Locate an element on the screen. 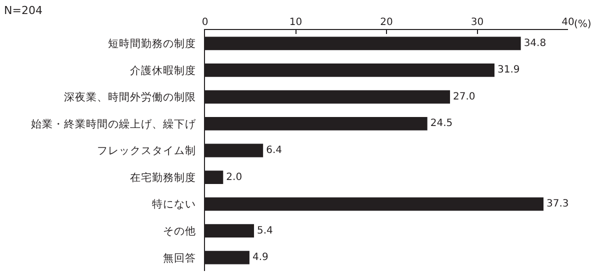 The height and width of the screenshot is (279, 604). data-label: 31.9 is located at coordinates (508, 70).